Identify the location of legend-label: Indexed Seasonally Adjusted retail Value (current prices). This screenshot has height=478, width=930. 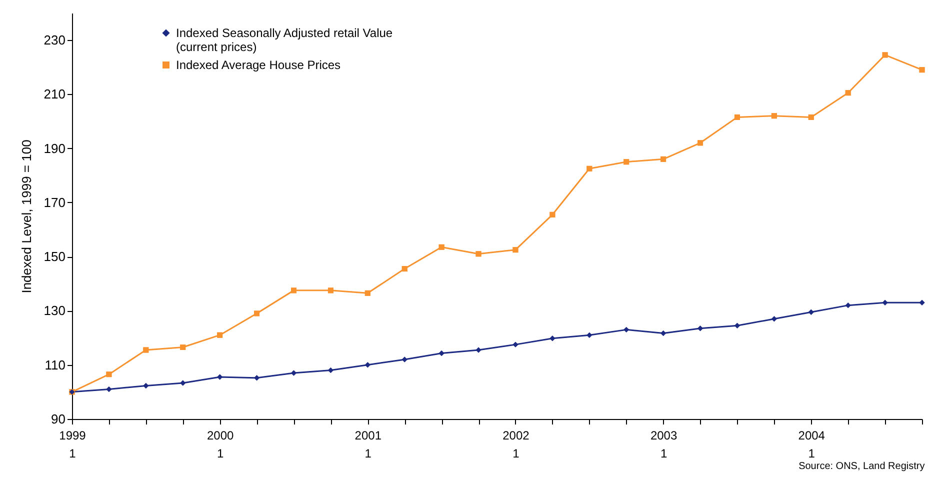
(284, 40).